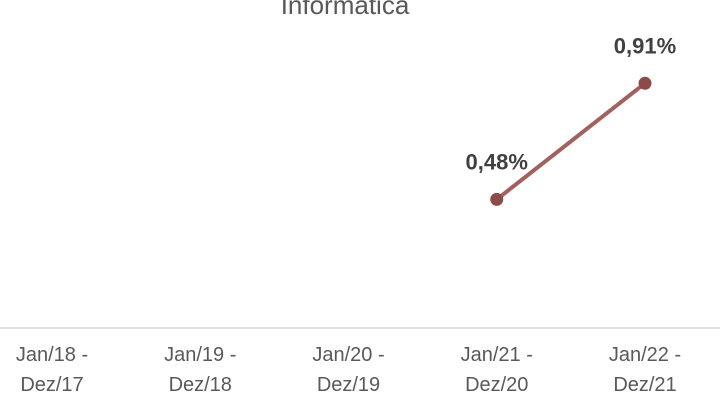  What do you see at coordinates (645, 45) in the screenshot?
I see `data-label: 0,91%` at bounding box center [645, 45].